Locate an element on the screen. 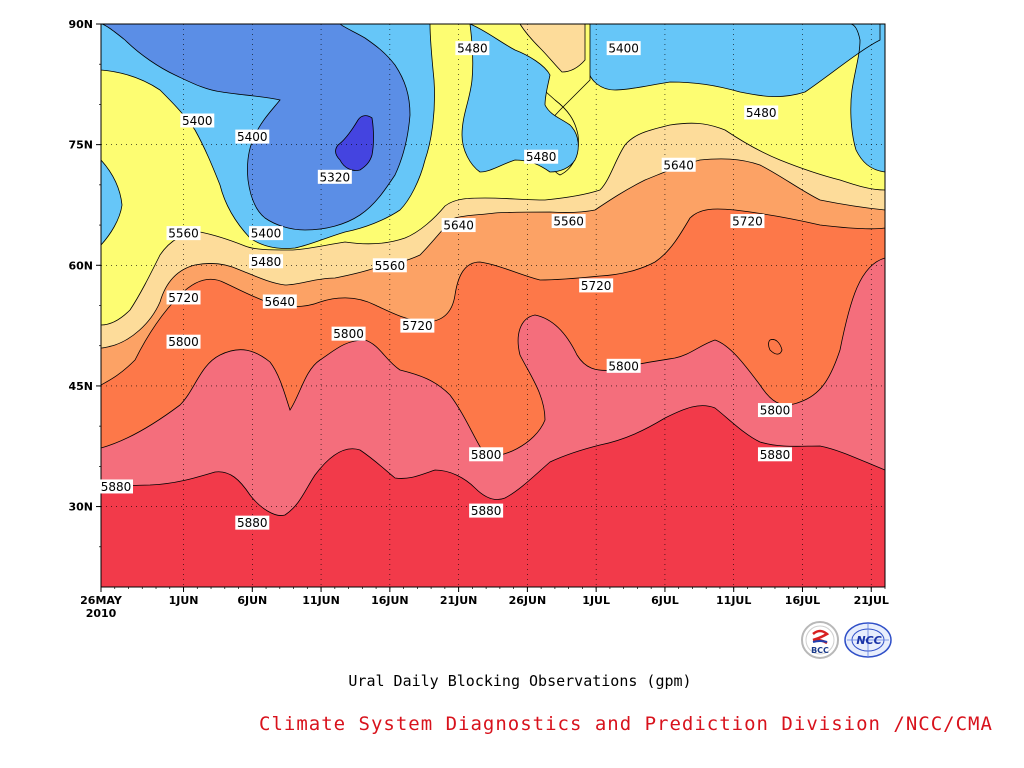 This screenshot has width=1024, height=768. x-tick-label: 2010 is located at coordinates (101, 613).